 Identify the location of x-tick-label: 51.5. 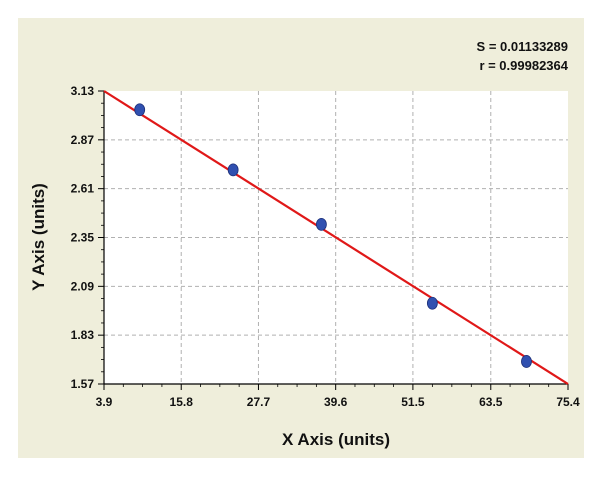
(413, 402).